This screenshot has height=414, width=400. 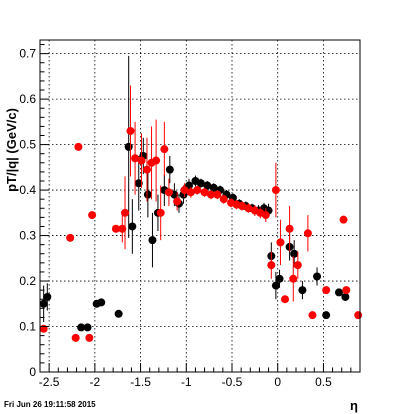 What do you see at coordinates (232, 382) in the screenshot?
I see `x-tick-label: -0.5` at bounding box center [232, 382].